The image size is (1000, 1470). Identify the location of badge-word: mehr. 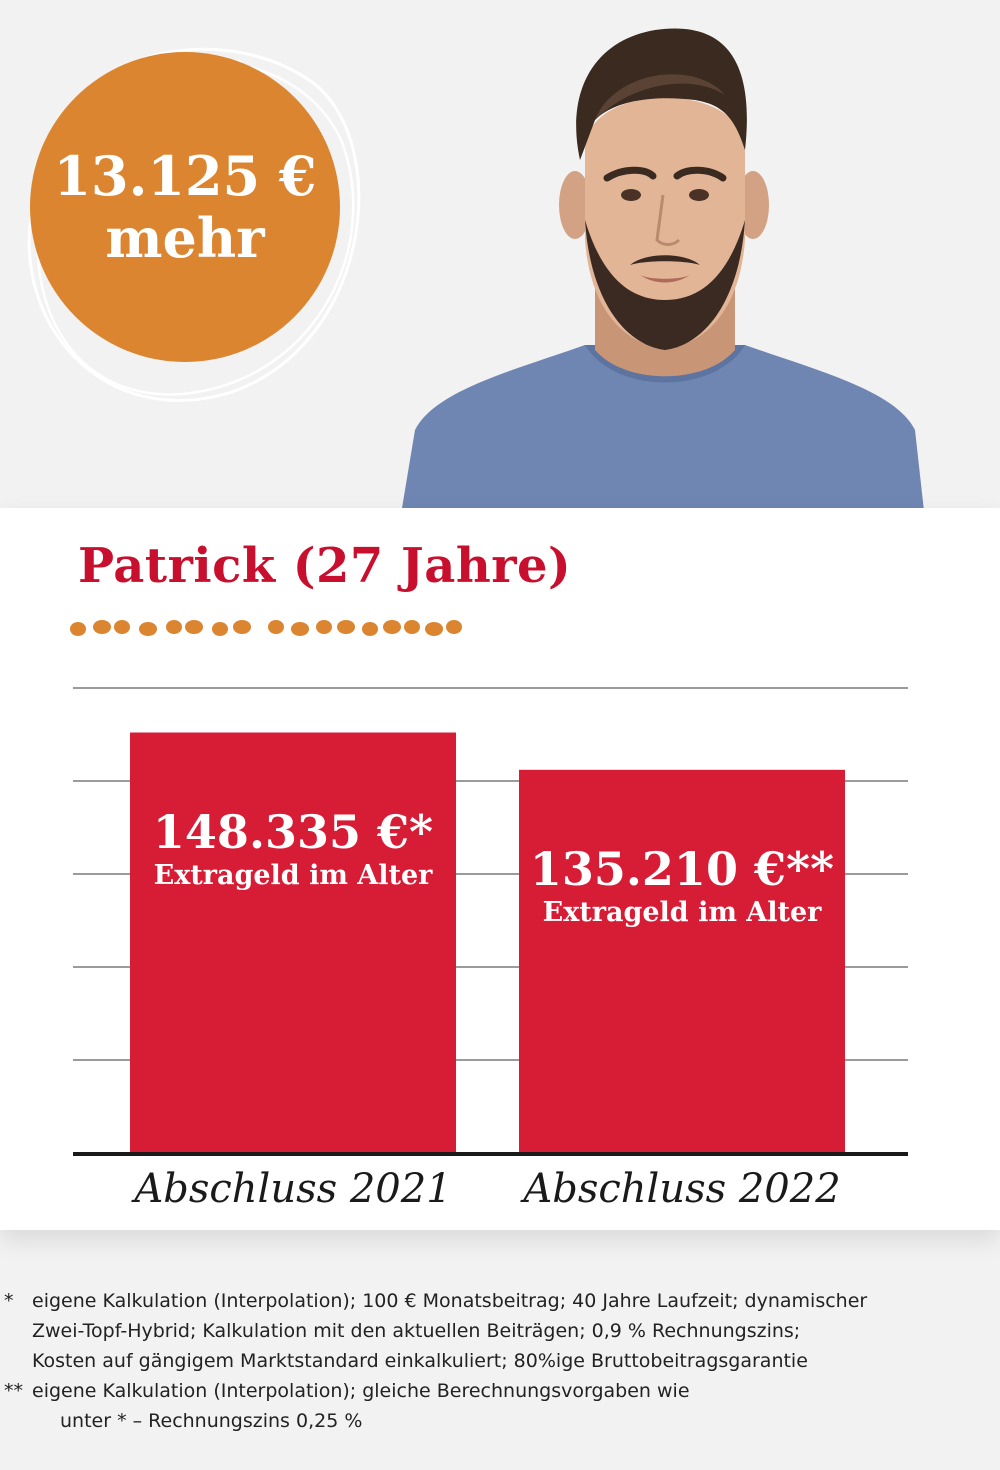
(185, 238).